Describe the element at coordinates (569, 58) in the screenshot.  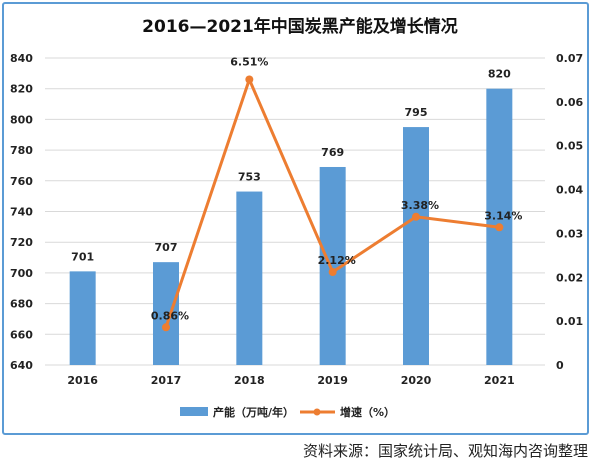
I see `right-tick-label: 0.07` at that location.